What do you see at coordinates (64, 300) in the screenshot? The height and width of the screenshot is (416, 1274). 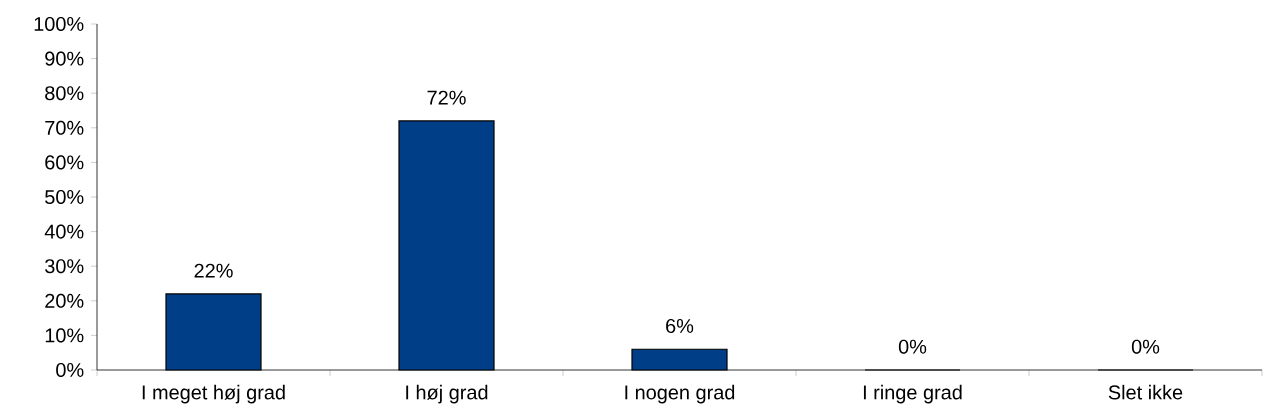 I see `y-tick-label: 20%` at bounding box center [64, 300].